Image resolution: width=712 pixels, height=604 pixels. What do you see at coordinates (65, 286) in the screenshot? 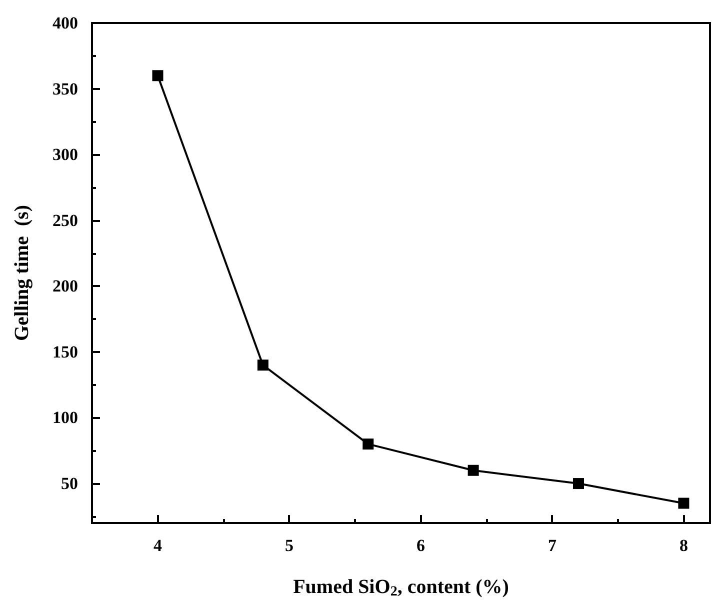
I see `y-tick-label: 200` at bounding box center [65, 286].